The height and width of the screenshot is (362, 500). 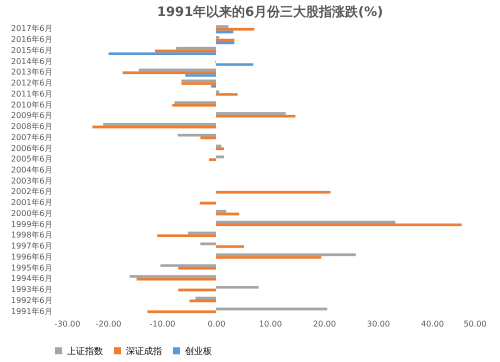 I want to click on x-tick-label: 30.00, so click(x=378, y=324).